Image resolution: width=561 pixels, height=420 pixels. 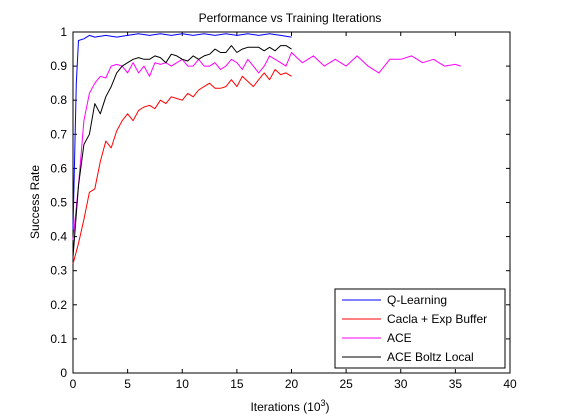 What do you see at coordinates (237, 384) in the screenshot?
I see `x-tick-label: 15` at bounding box center [237, 384].